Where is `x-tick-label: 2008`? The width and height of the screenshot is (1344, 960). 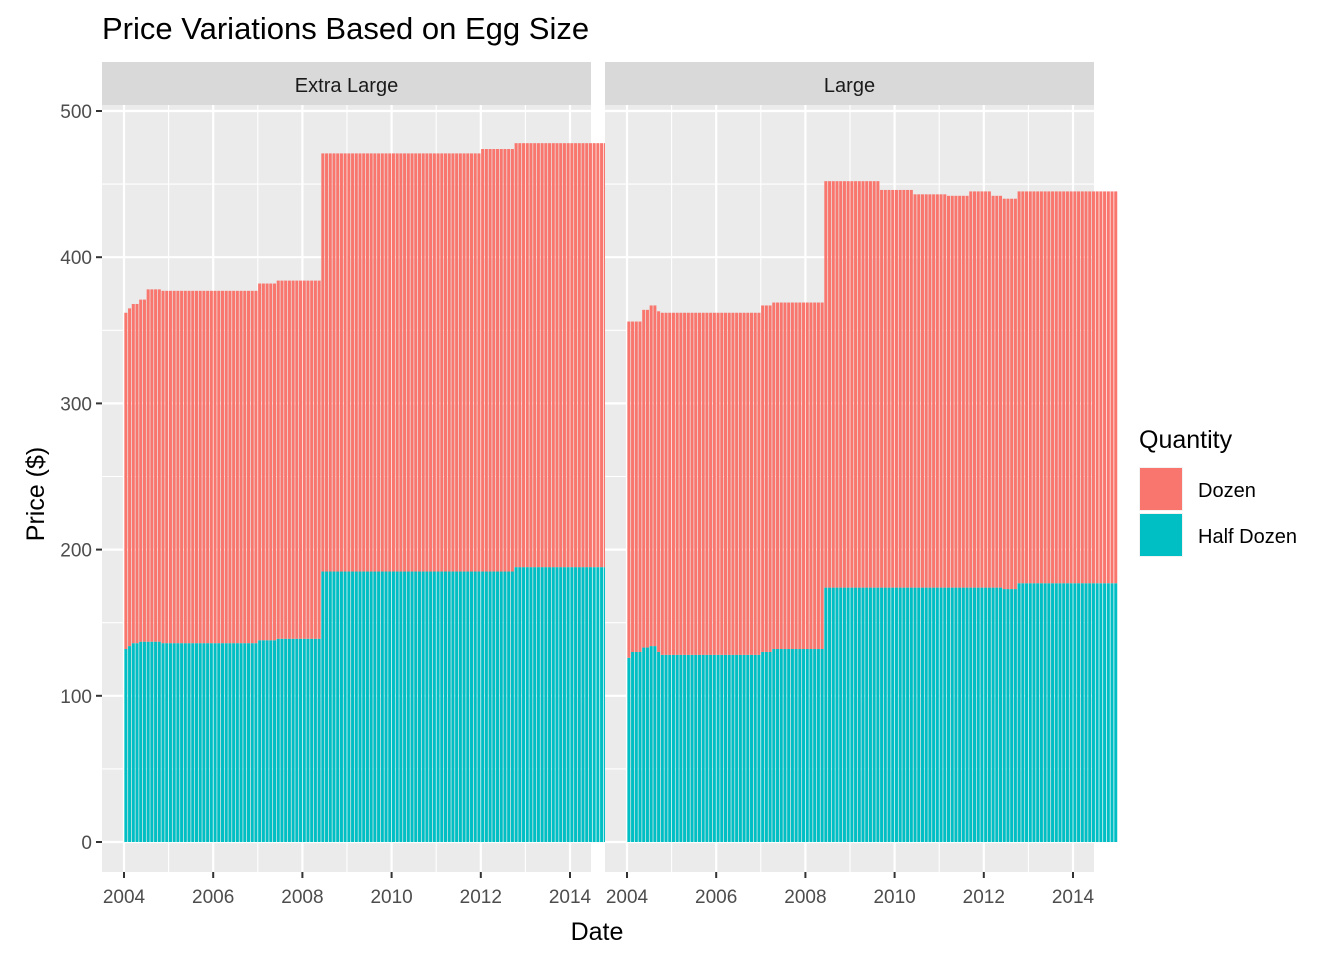
x-tick-label: 2008 is located at coordinates (302, 897).